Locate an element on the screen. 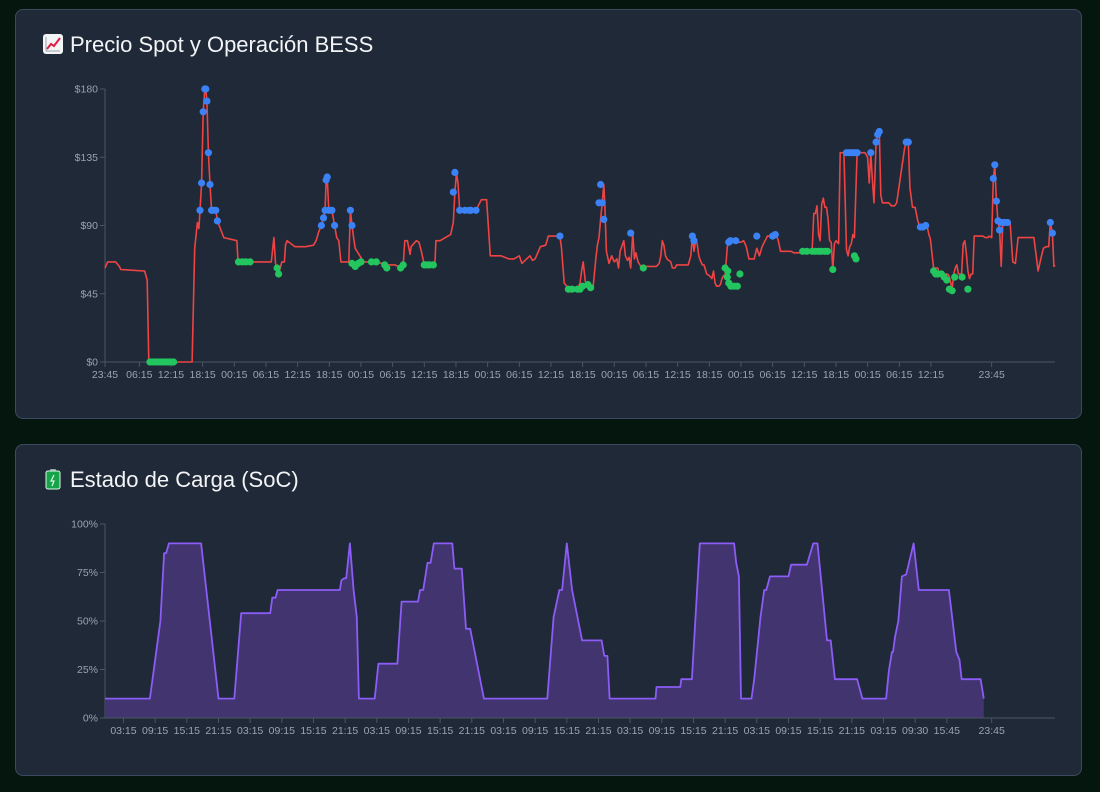  x-tick-label: 09:30 is located at coordinates (915, 731).